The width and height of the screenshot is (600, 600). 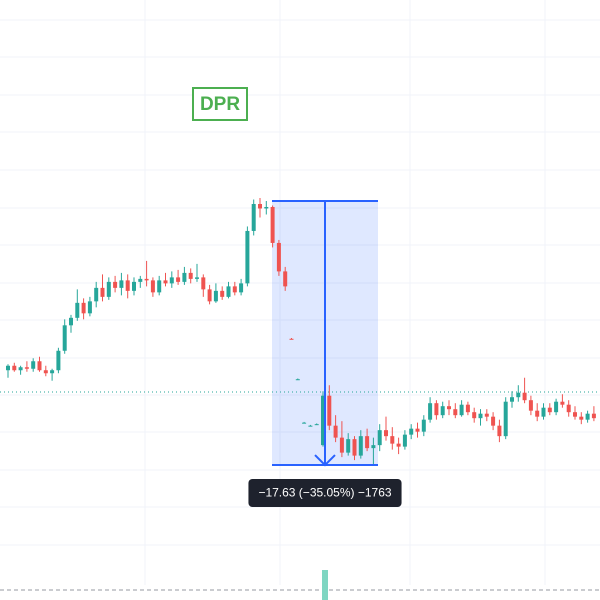 What do you see at coordinates (325, 585) in the screenshot?
I see `crosshair-marker` at bounding box center [325, 585].